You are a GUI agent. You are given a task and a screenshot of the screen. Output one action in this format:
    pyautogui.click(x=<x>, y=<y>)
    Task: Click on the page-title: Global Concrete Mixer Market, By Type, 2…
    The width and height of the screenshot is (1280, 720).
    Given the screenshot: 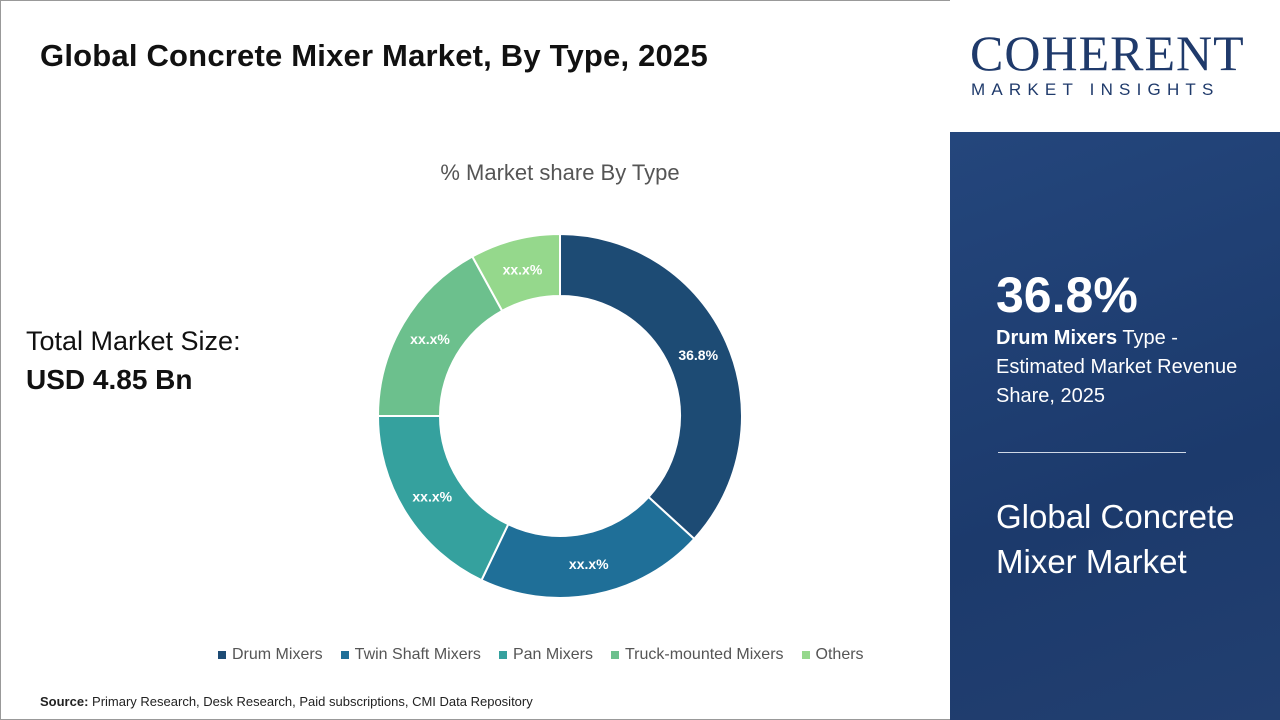 What is the action you would take?
    pyautogui.click(x=374, y=55)
    